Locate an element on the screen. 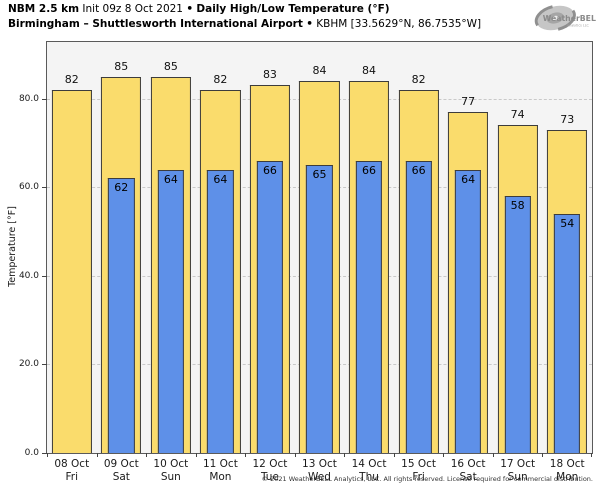  x-tick-label-date: 15 Oct is located at coordinates (418, 464).